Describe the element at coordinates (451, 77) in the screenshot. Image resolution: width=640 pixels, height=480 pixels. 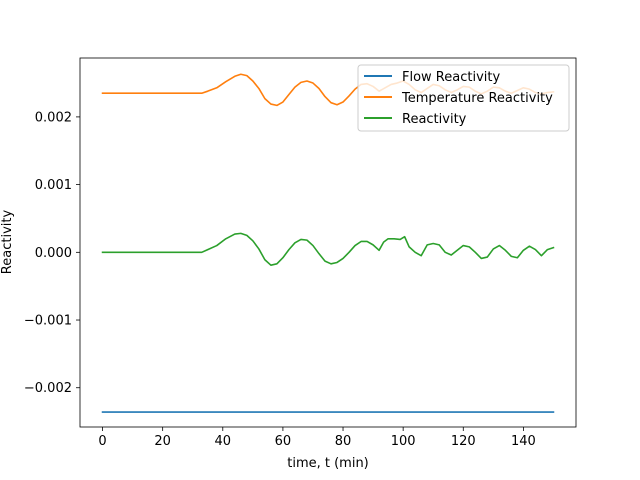
I see `legend-label-flow: Flow Reactivity` at that location.